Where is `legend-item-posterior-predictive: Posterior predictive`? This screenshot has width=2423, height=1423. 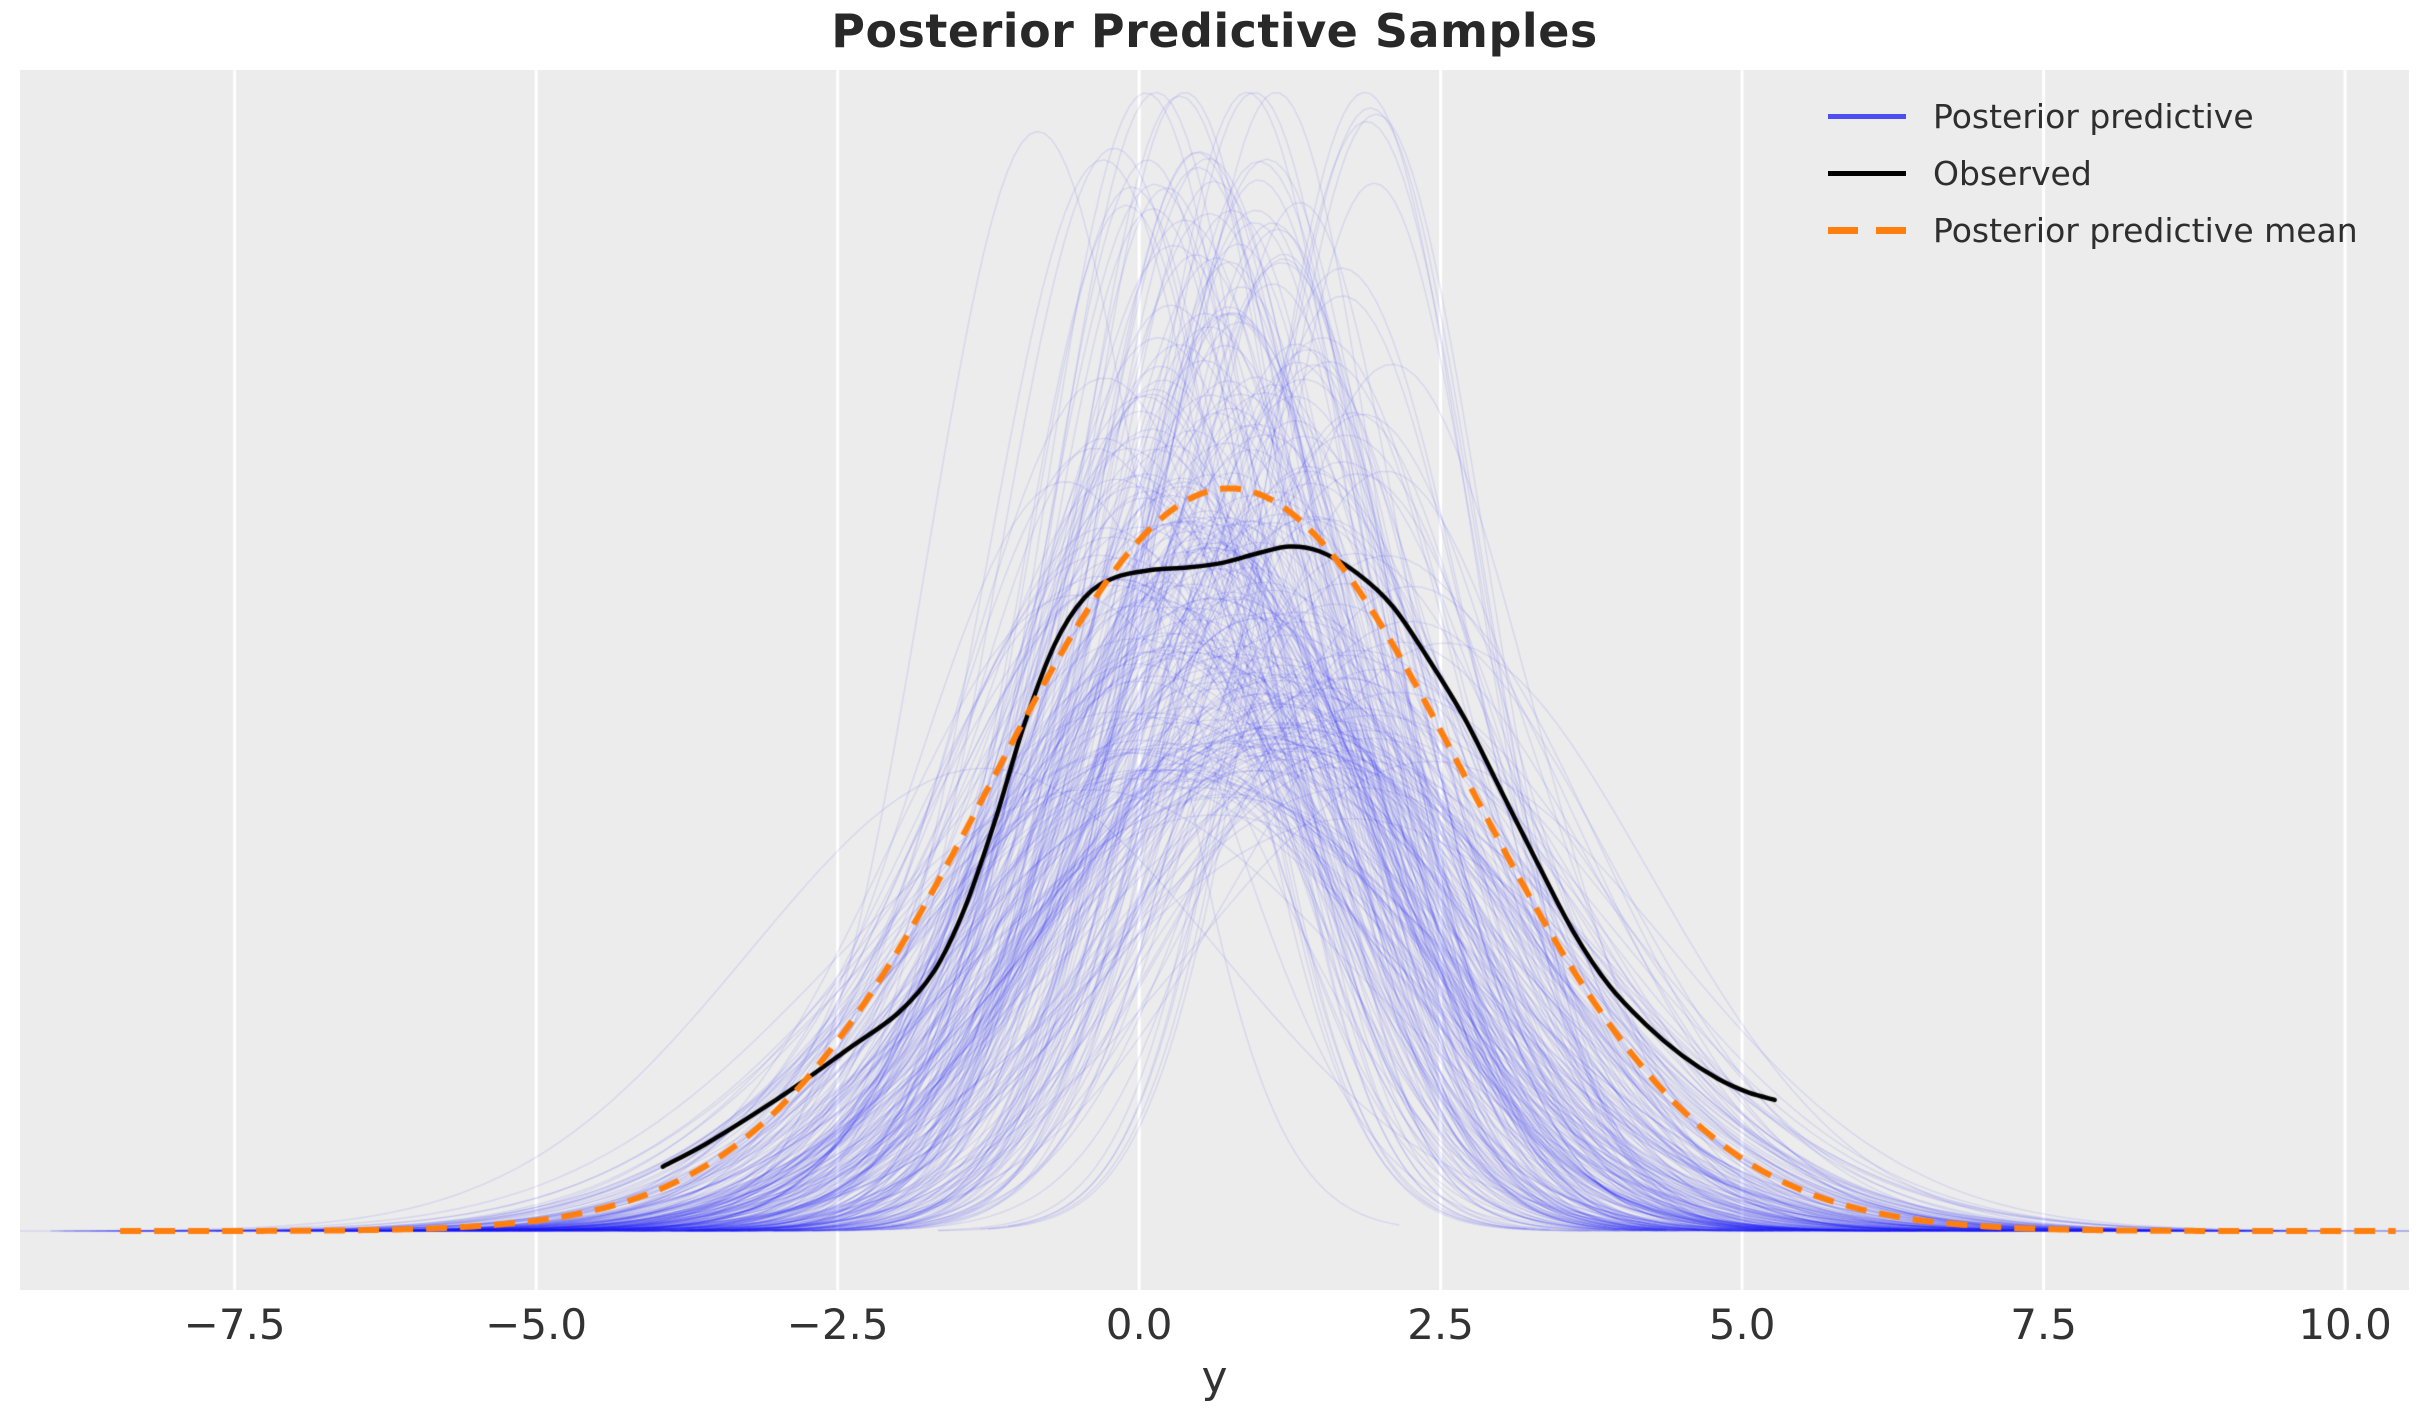
legend-item-posterior-predictive: Posterior predictive is located at coordinates (2093, 116).